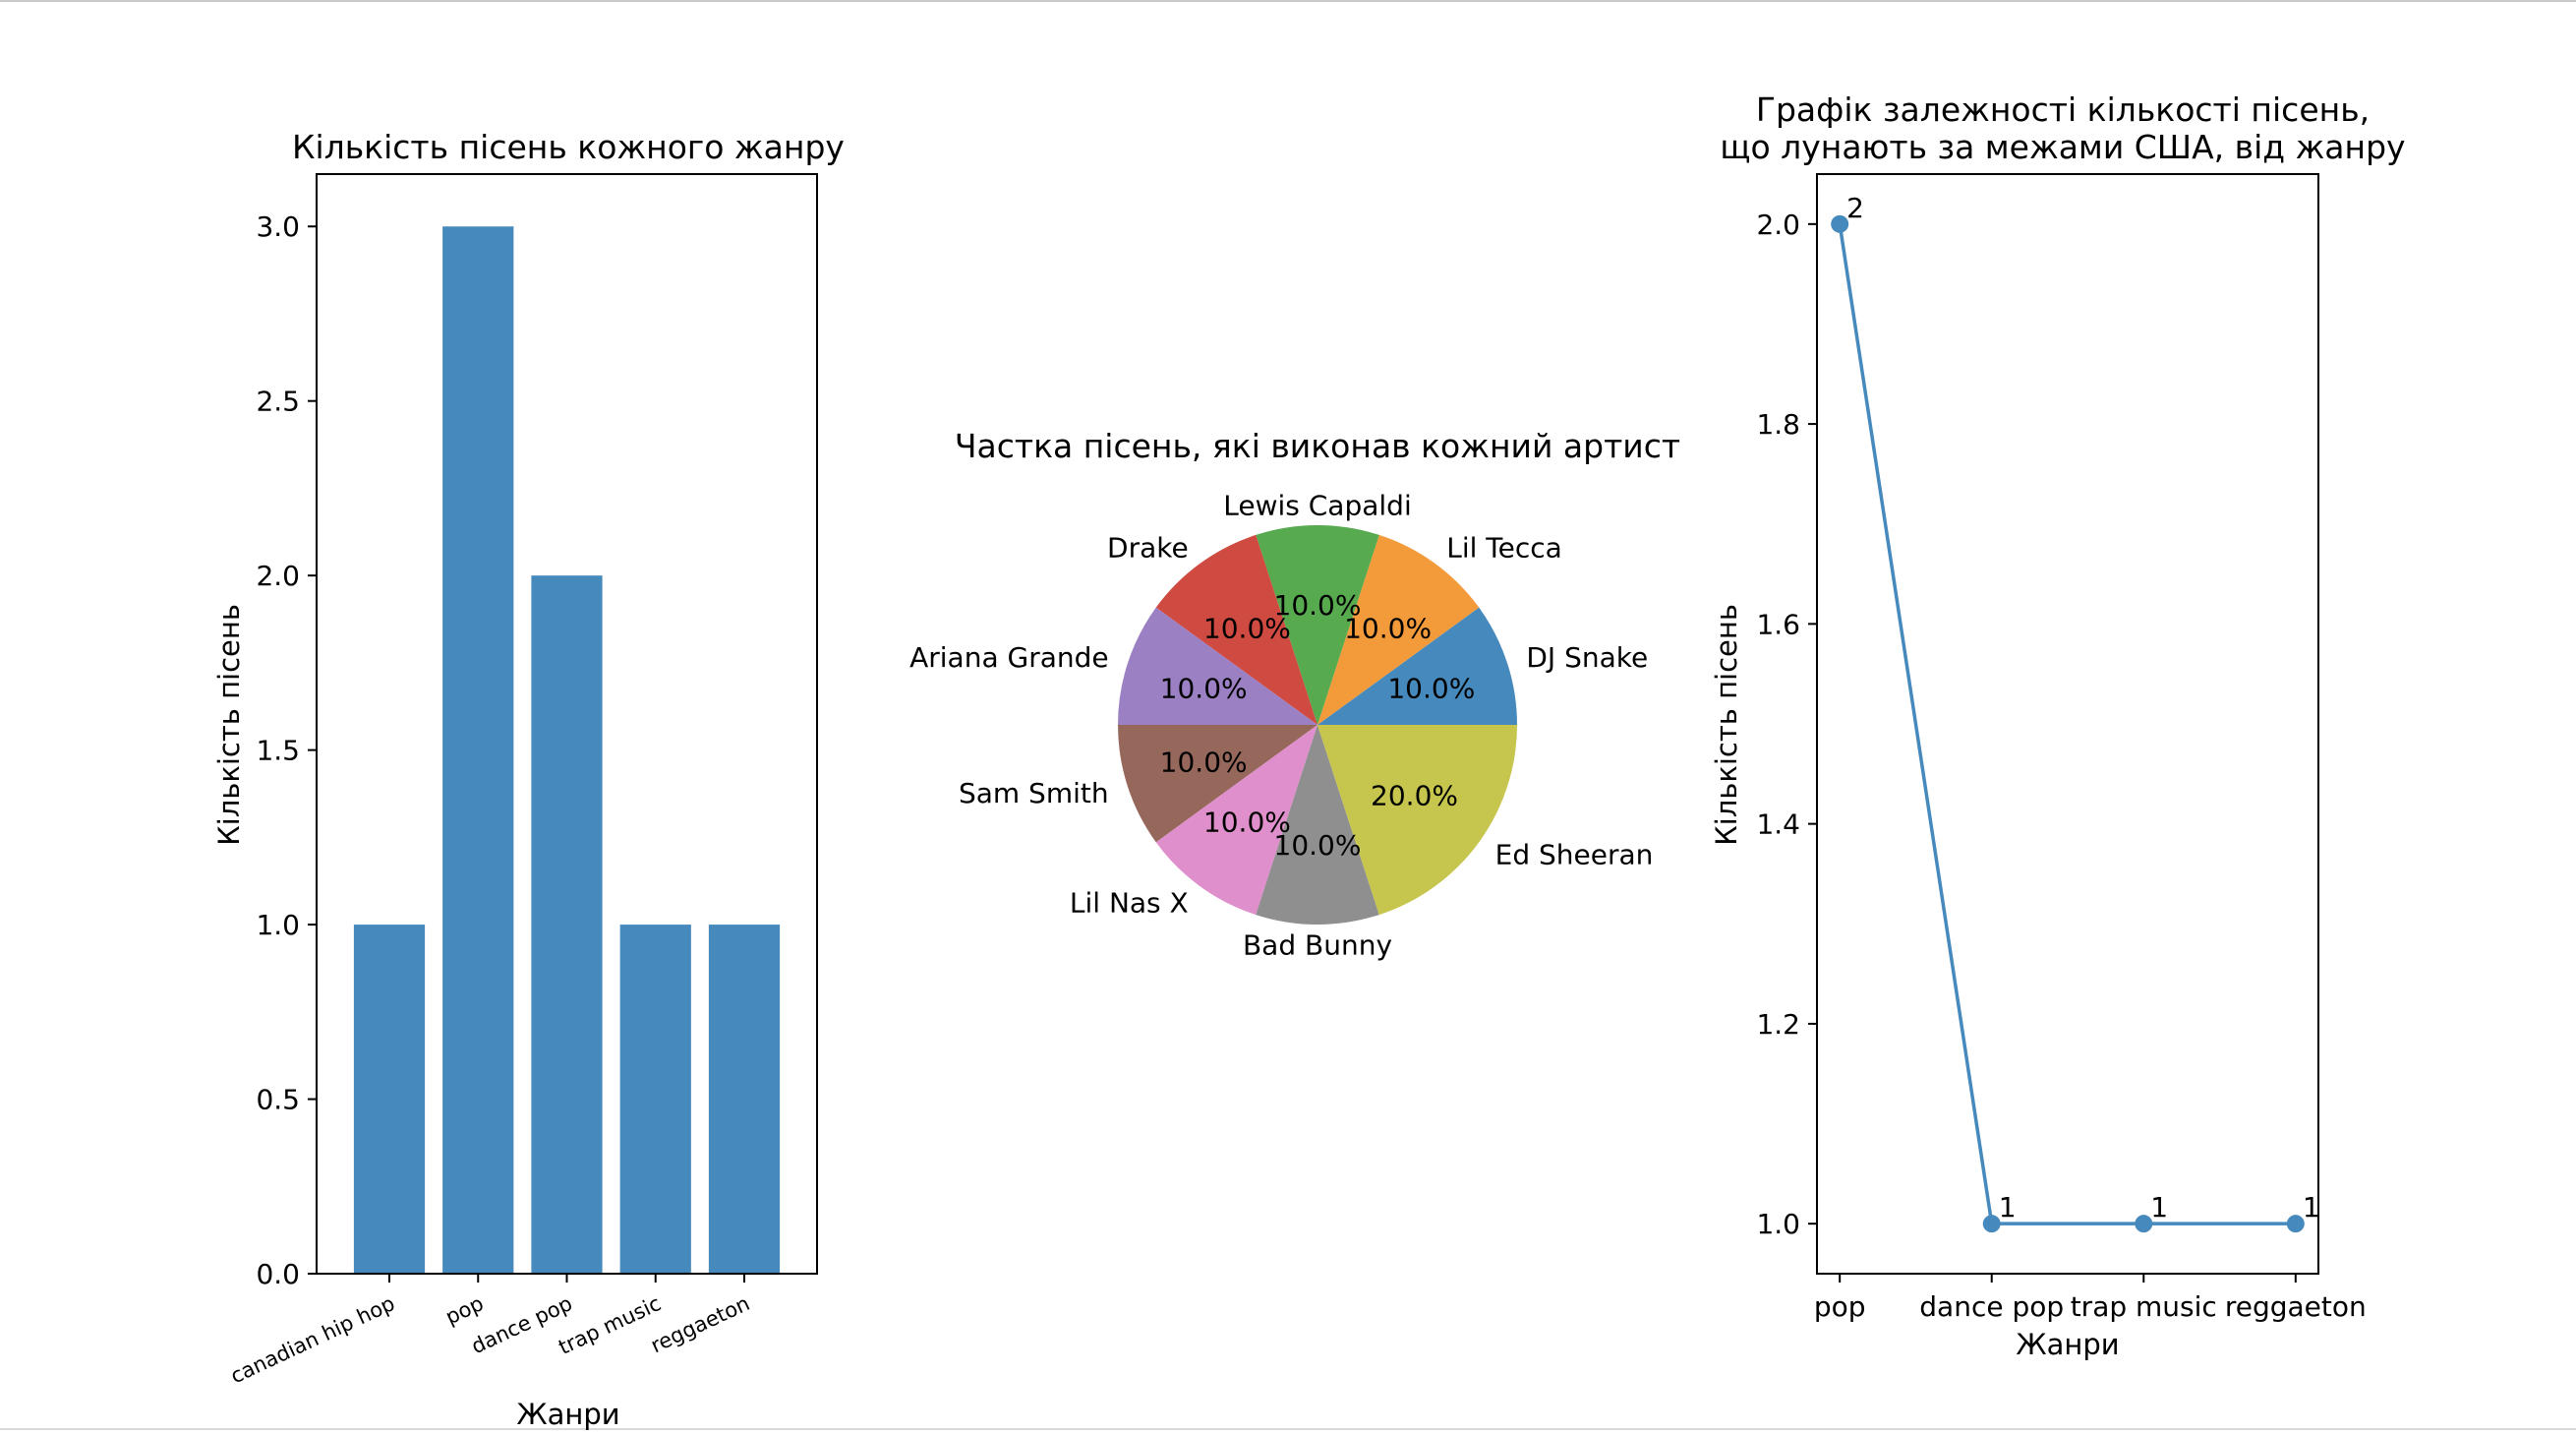  I want to click on bar-chart-bars, so click(567, 750).